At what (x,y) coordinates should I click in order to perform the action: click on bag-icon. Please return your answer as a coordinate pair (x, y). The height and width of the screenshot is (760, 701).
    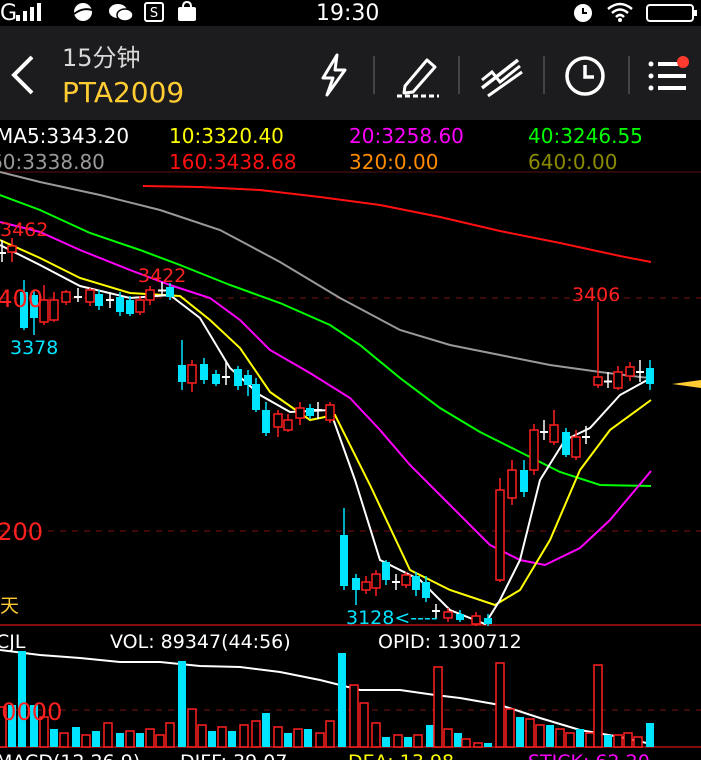
    Looking at the image, I should click on (187, 11).